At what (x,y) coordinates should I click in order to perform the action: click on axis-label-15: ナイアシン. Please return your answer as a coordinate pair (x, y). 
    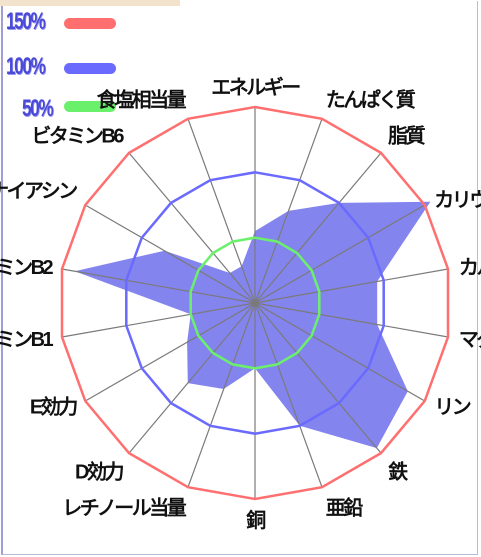
    Looking at the image, I should click on (38, 192).